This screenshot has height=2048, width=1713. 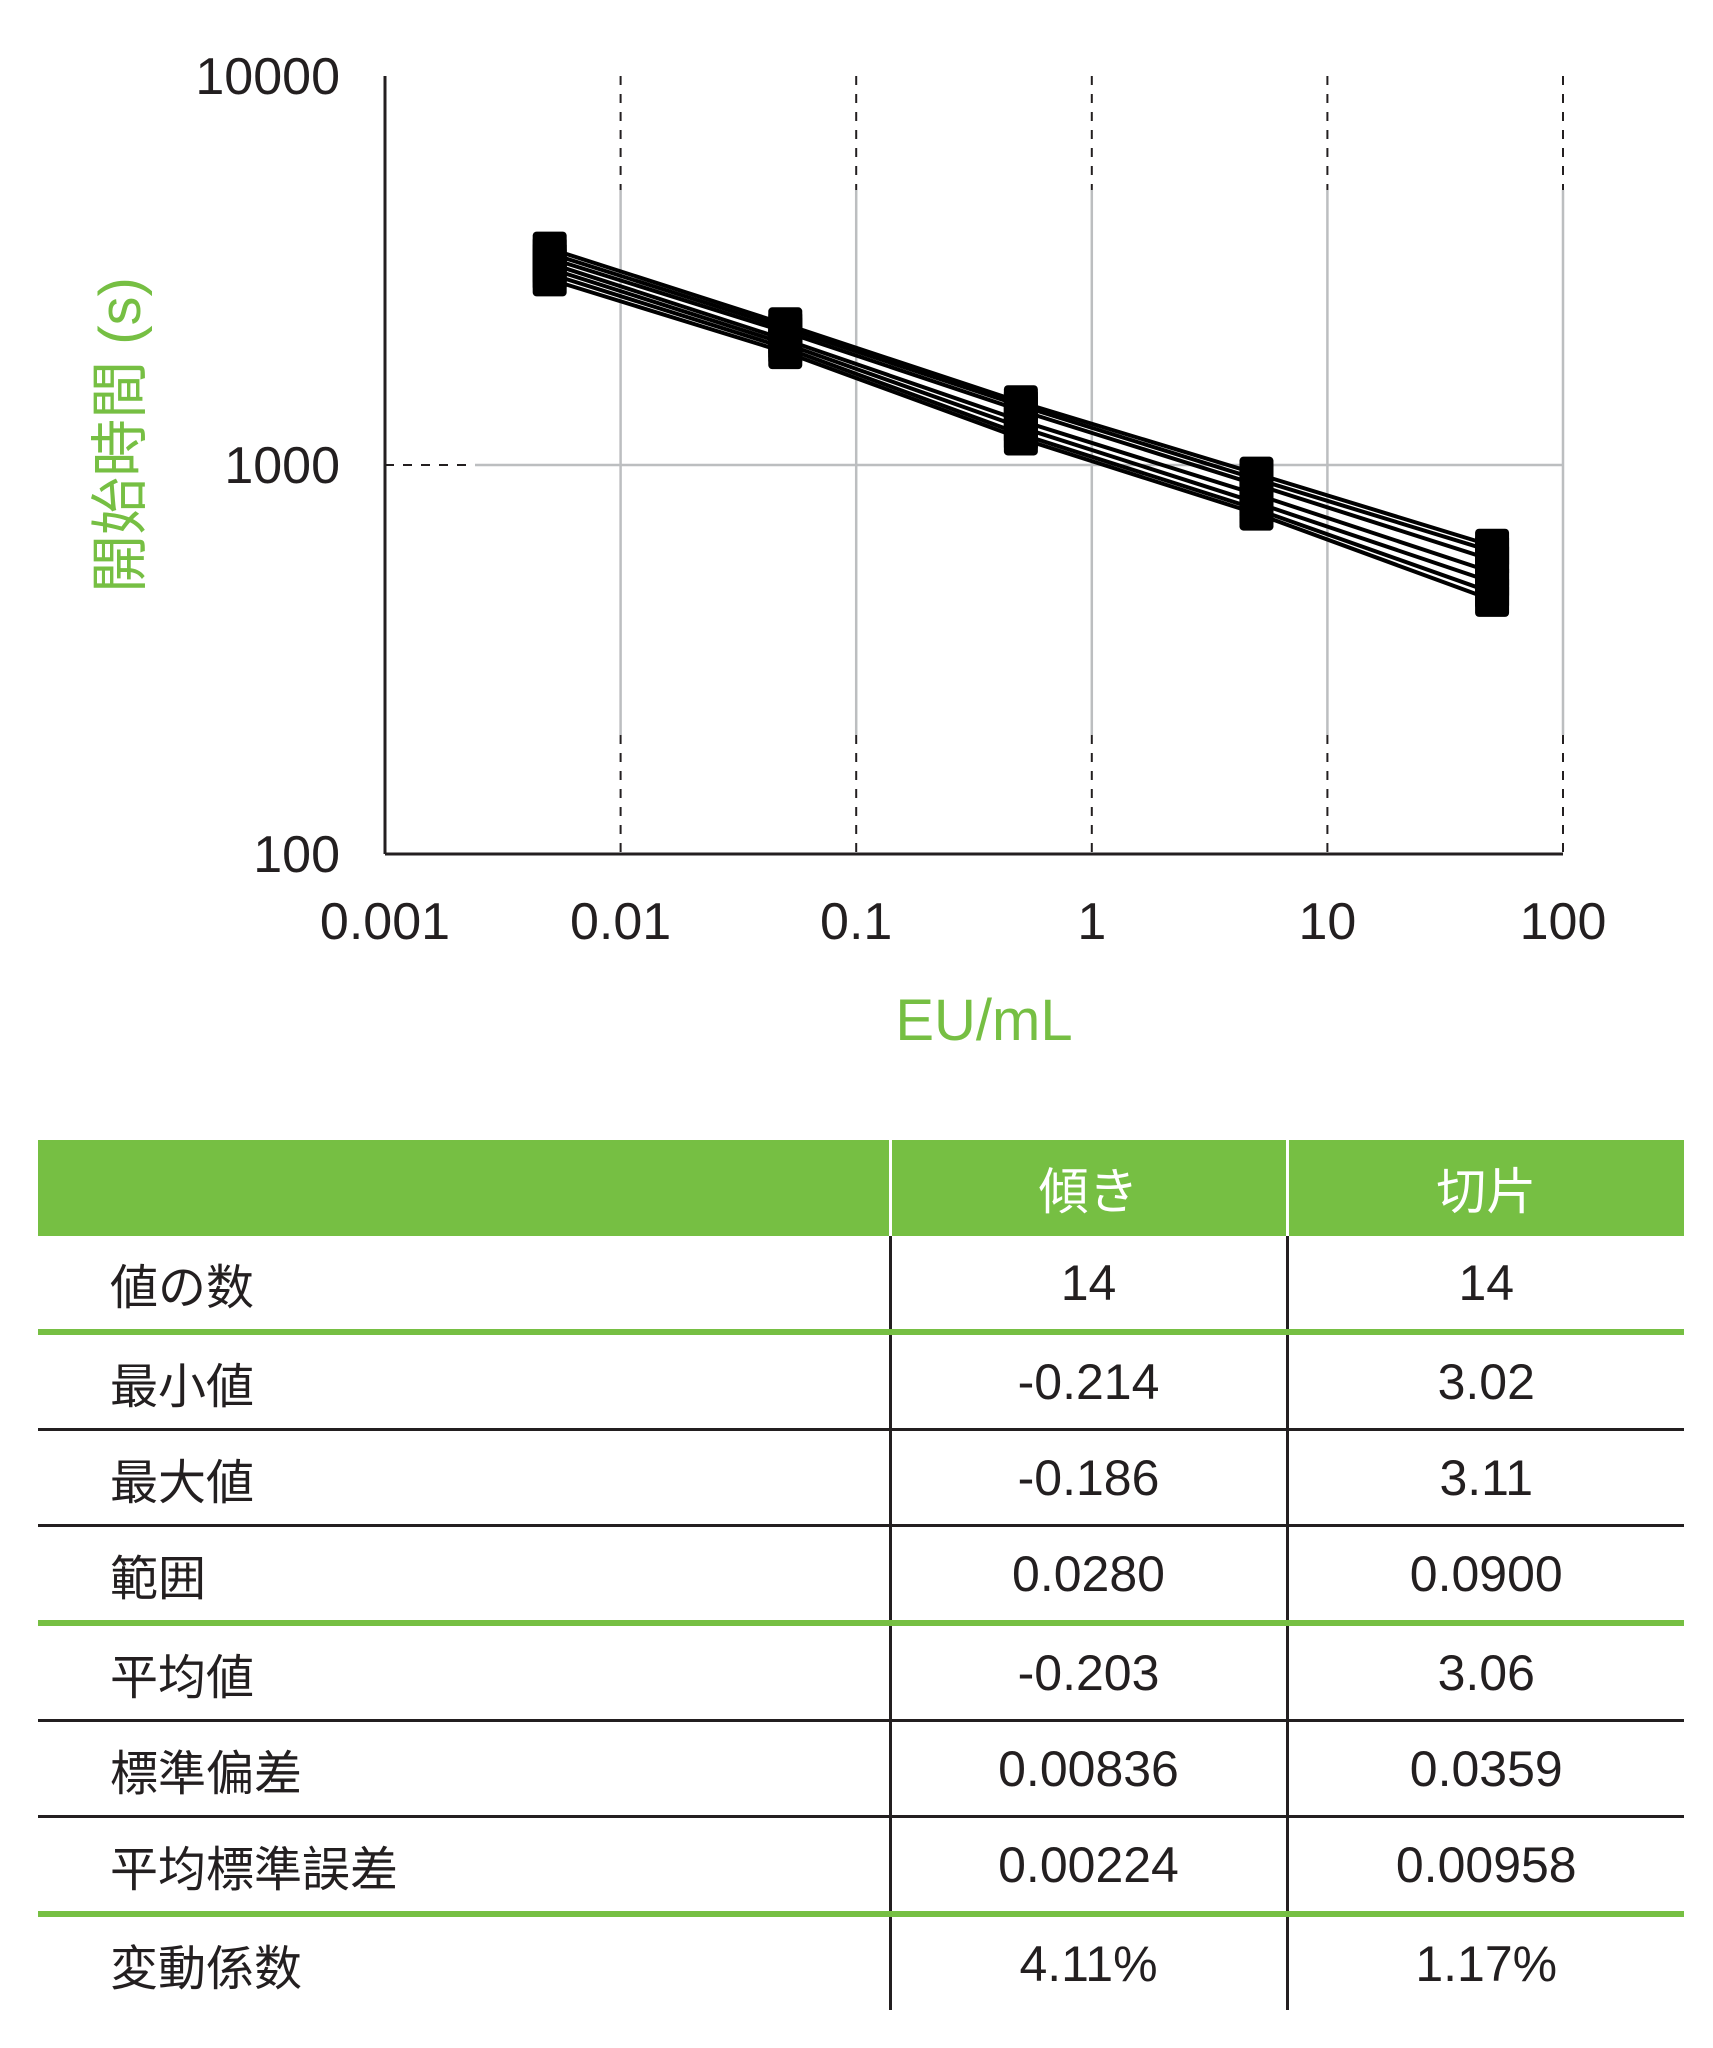 I want to click on x-tick-label: 0.01, so click(x=620, y=922).